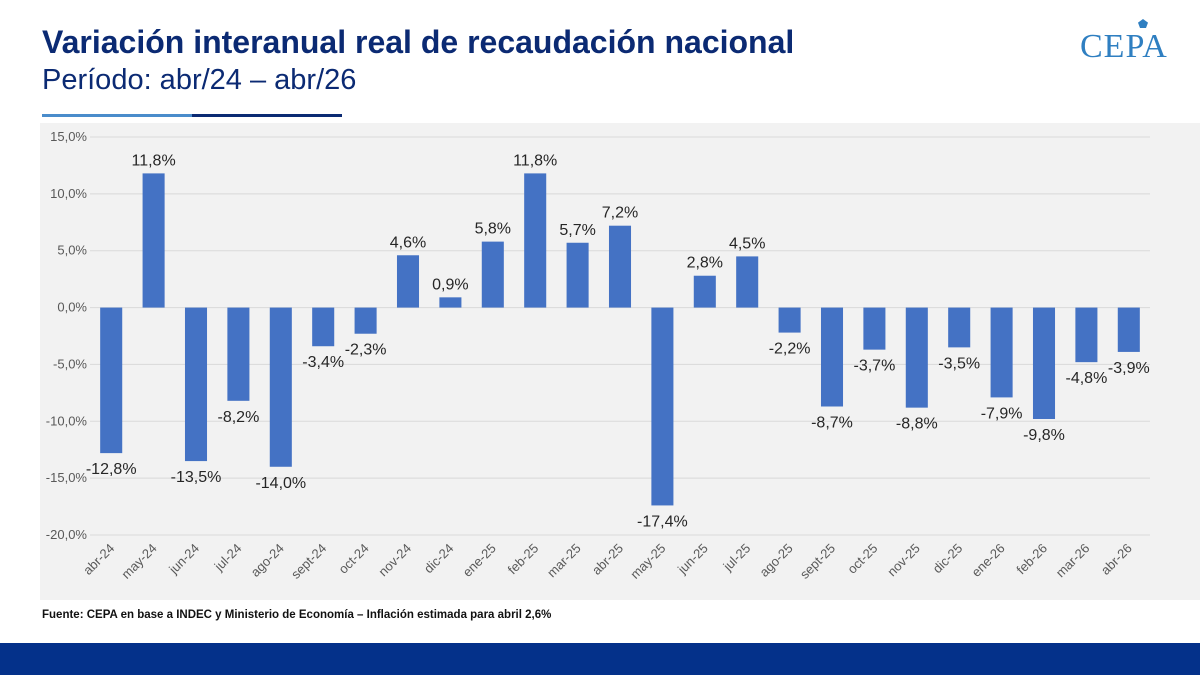 Image resolution: width=1200 pixels, height=675 pixels. I want to click on x-tick-label: mar-26, so click(1073, 561).